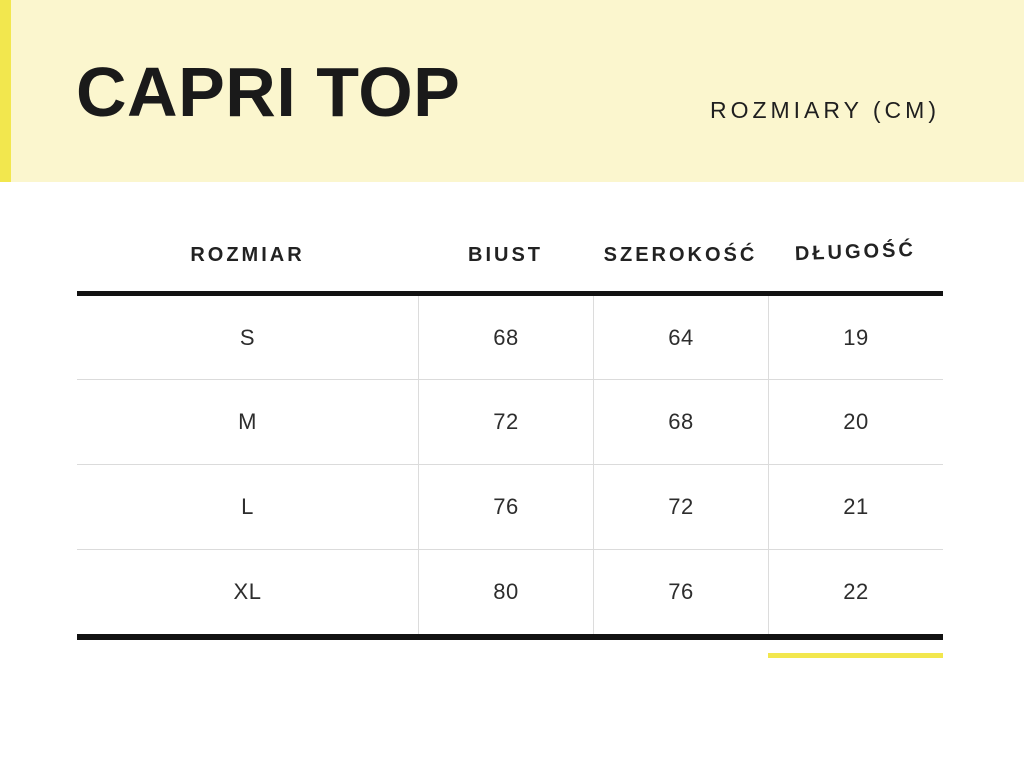 The image size is (1024, 768). I want to click on table-header-row: ROZMIAR BIUST SZEROKOŚĆ DŁUGOŚĆ, so click(510, 258).